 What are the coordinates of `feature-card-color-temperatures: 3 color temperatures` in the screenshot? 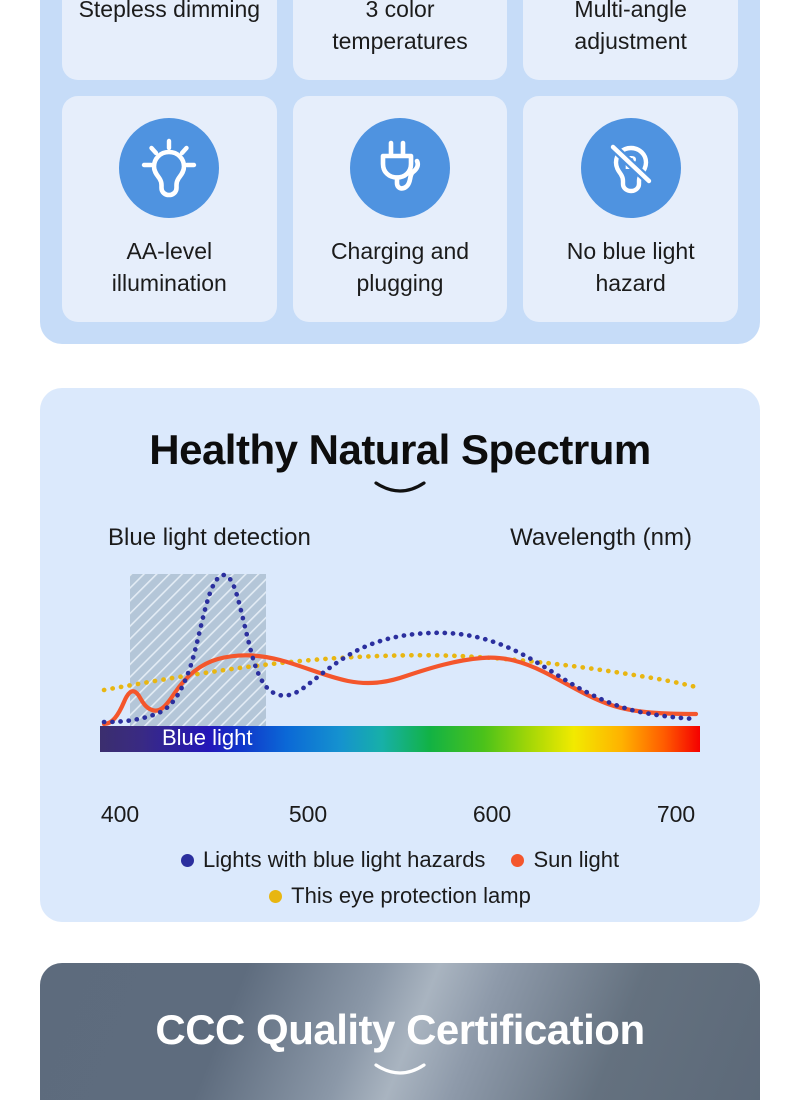 It's located at (400, 40).